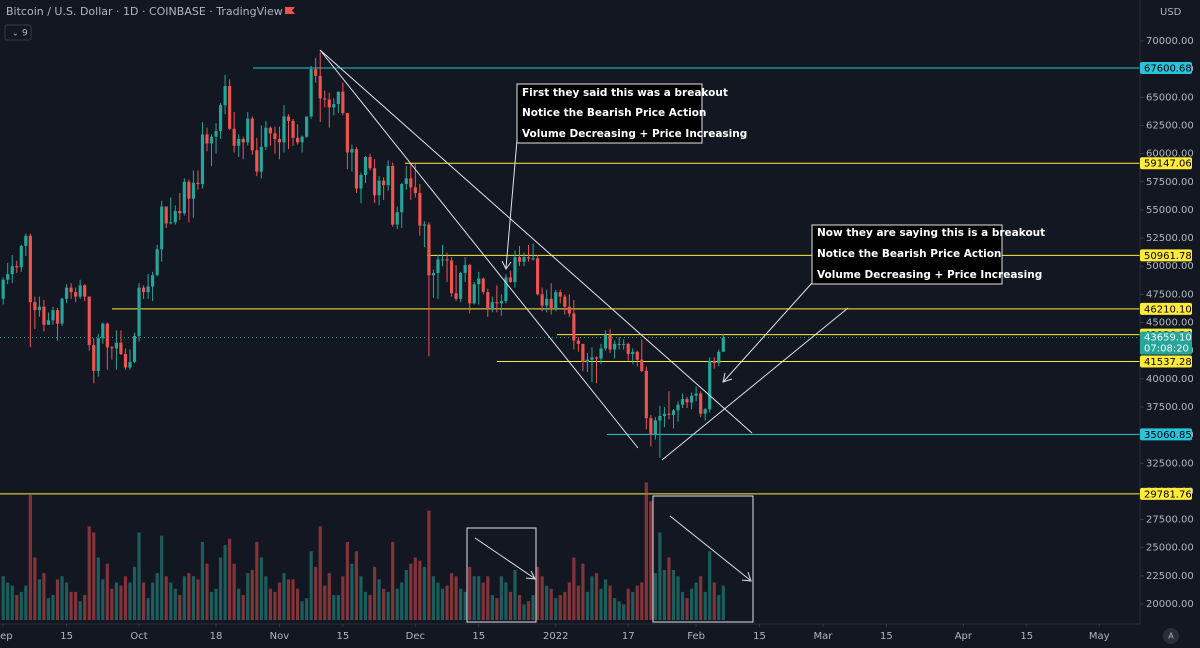 The height and width of the screenshot is (648, 1200). Describe the element at coordinates (290, 10) in the screenshot. I see `flag-icon` at that location.